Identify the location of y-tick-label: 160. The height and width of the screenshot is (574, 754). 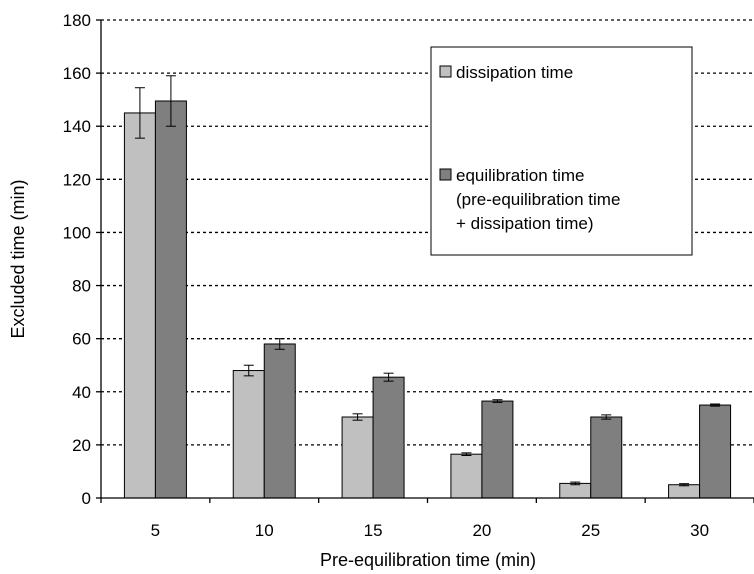
(77, 73).